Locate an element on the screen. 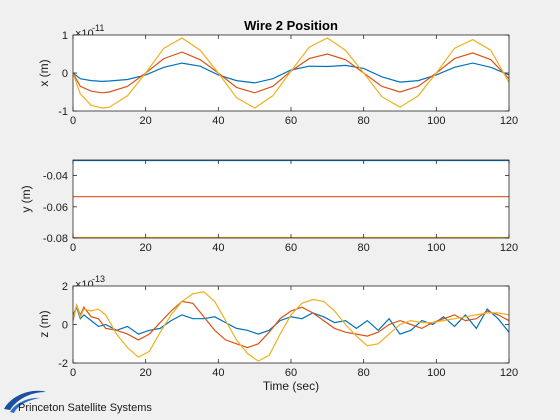 The width and height of the screenshot is (560, 420). x-ytick-label: -1 is located at coordinates (63, 112).